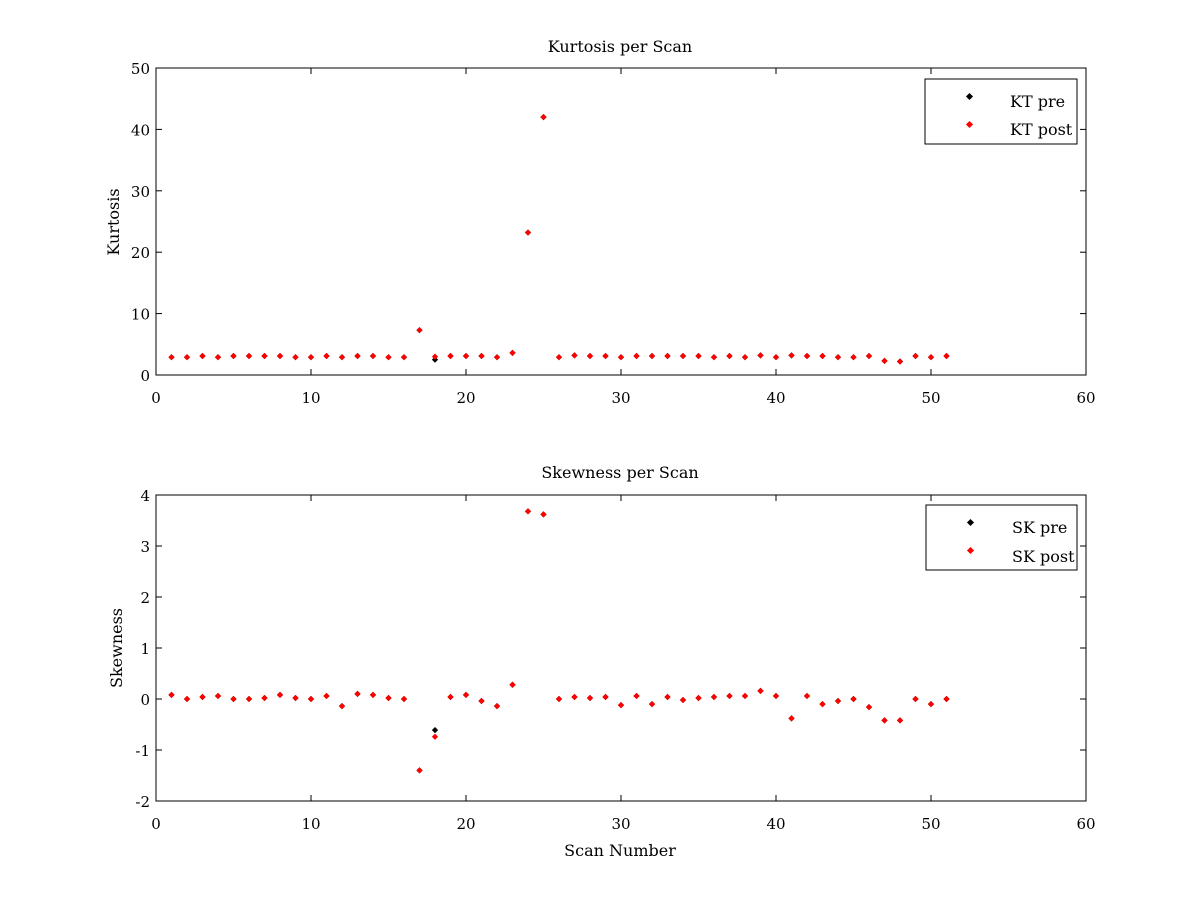 This screenshot has height=900, width=1200. I want to click on kurtosis-x-tick-label: 10, so click(310, 398).